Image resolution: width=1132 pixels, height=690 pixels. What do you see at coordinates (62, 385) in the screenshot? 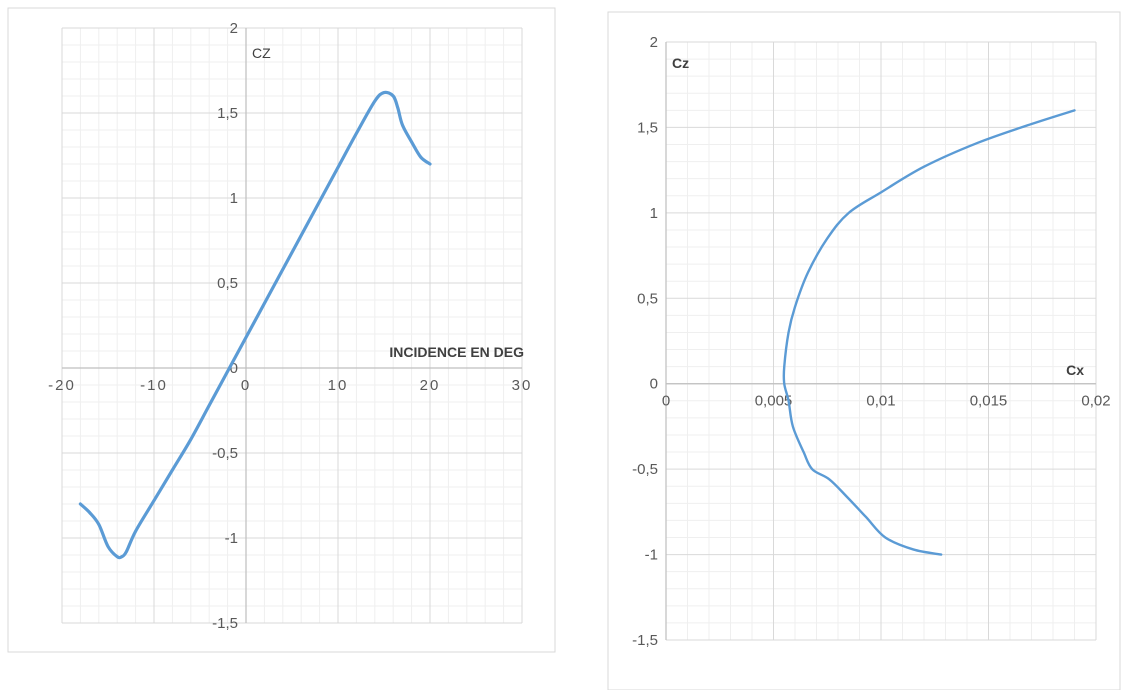
I see `x-tick-label: -20` at bounding box center [62, 385].